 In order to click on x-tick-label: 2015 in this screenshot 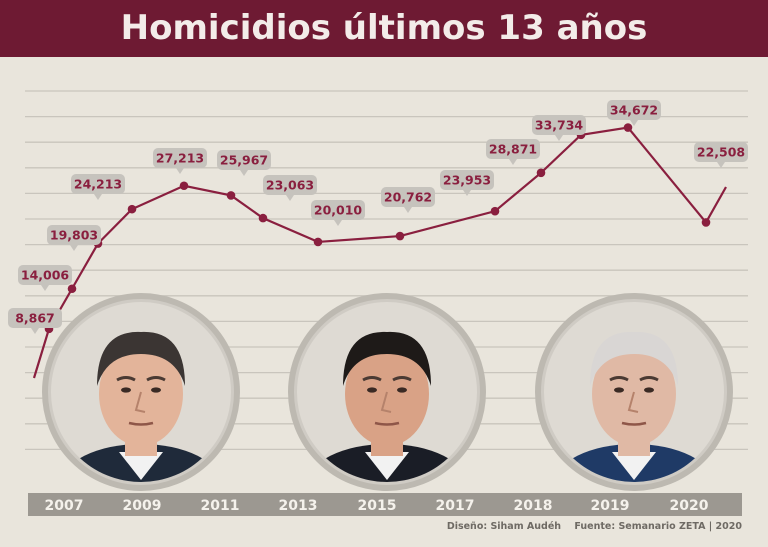, I will do `click(377, 506)`.